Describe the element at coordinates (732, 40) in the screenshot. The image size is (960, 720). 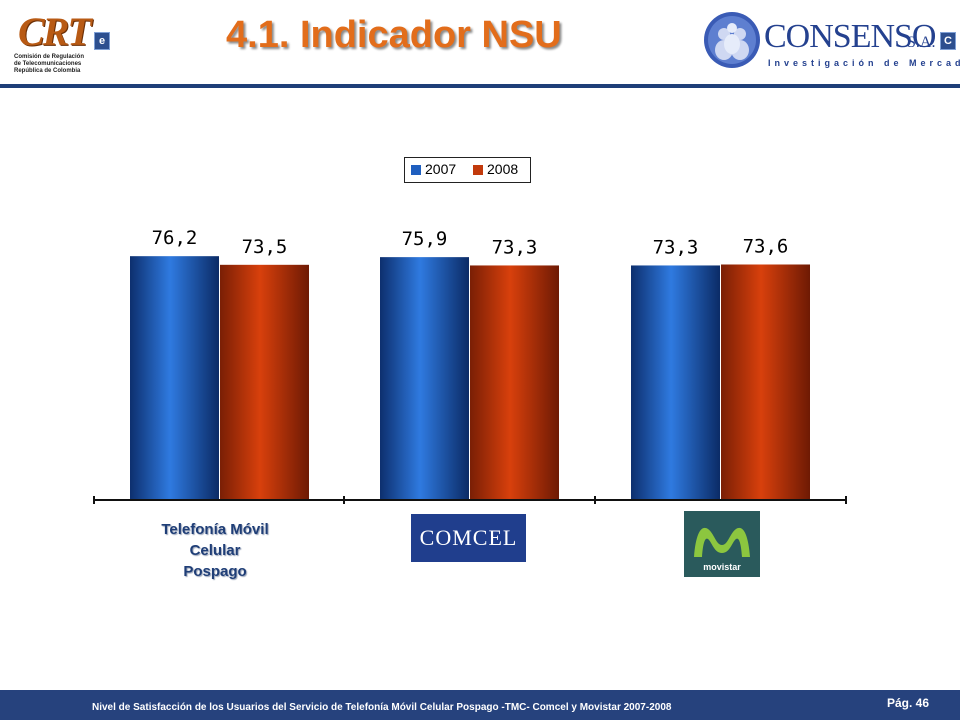
I see `consenso-globe-icon` at that location.